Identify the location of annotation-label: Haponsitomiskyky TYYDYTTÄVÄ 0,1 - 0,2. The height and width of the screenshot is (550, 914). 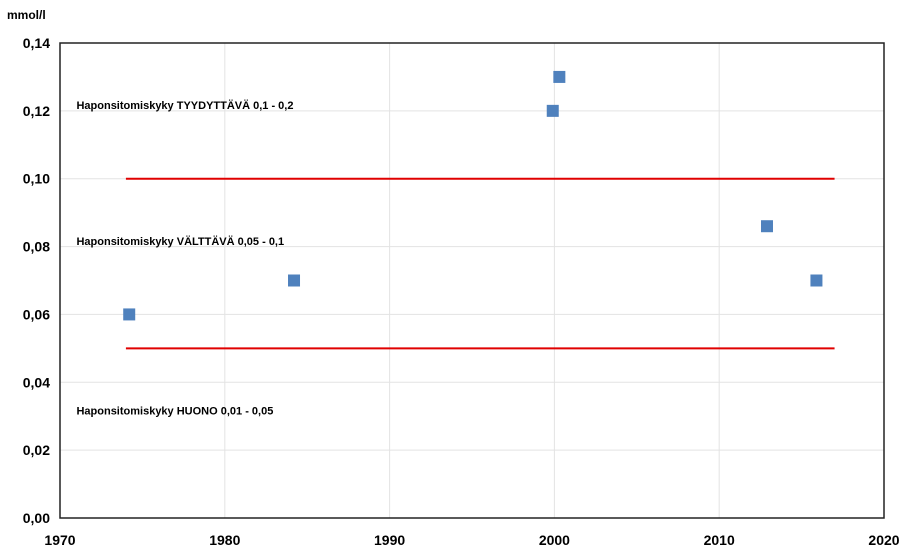
(184, 105).